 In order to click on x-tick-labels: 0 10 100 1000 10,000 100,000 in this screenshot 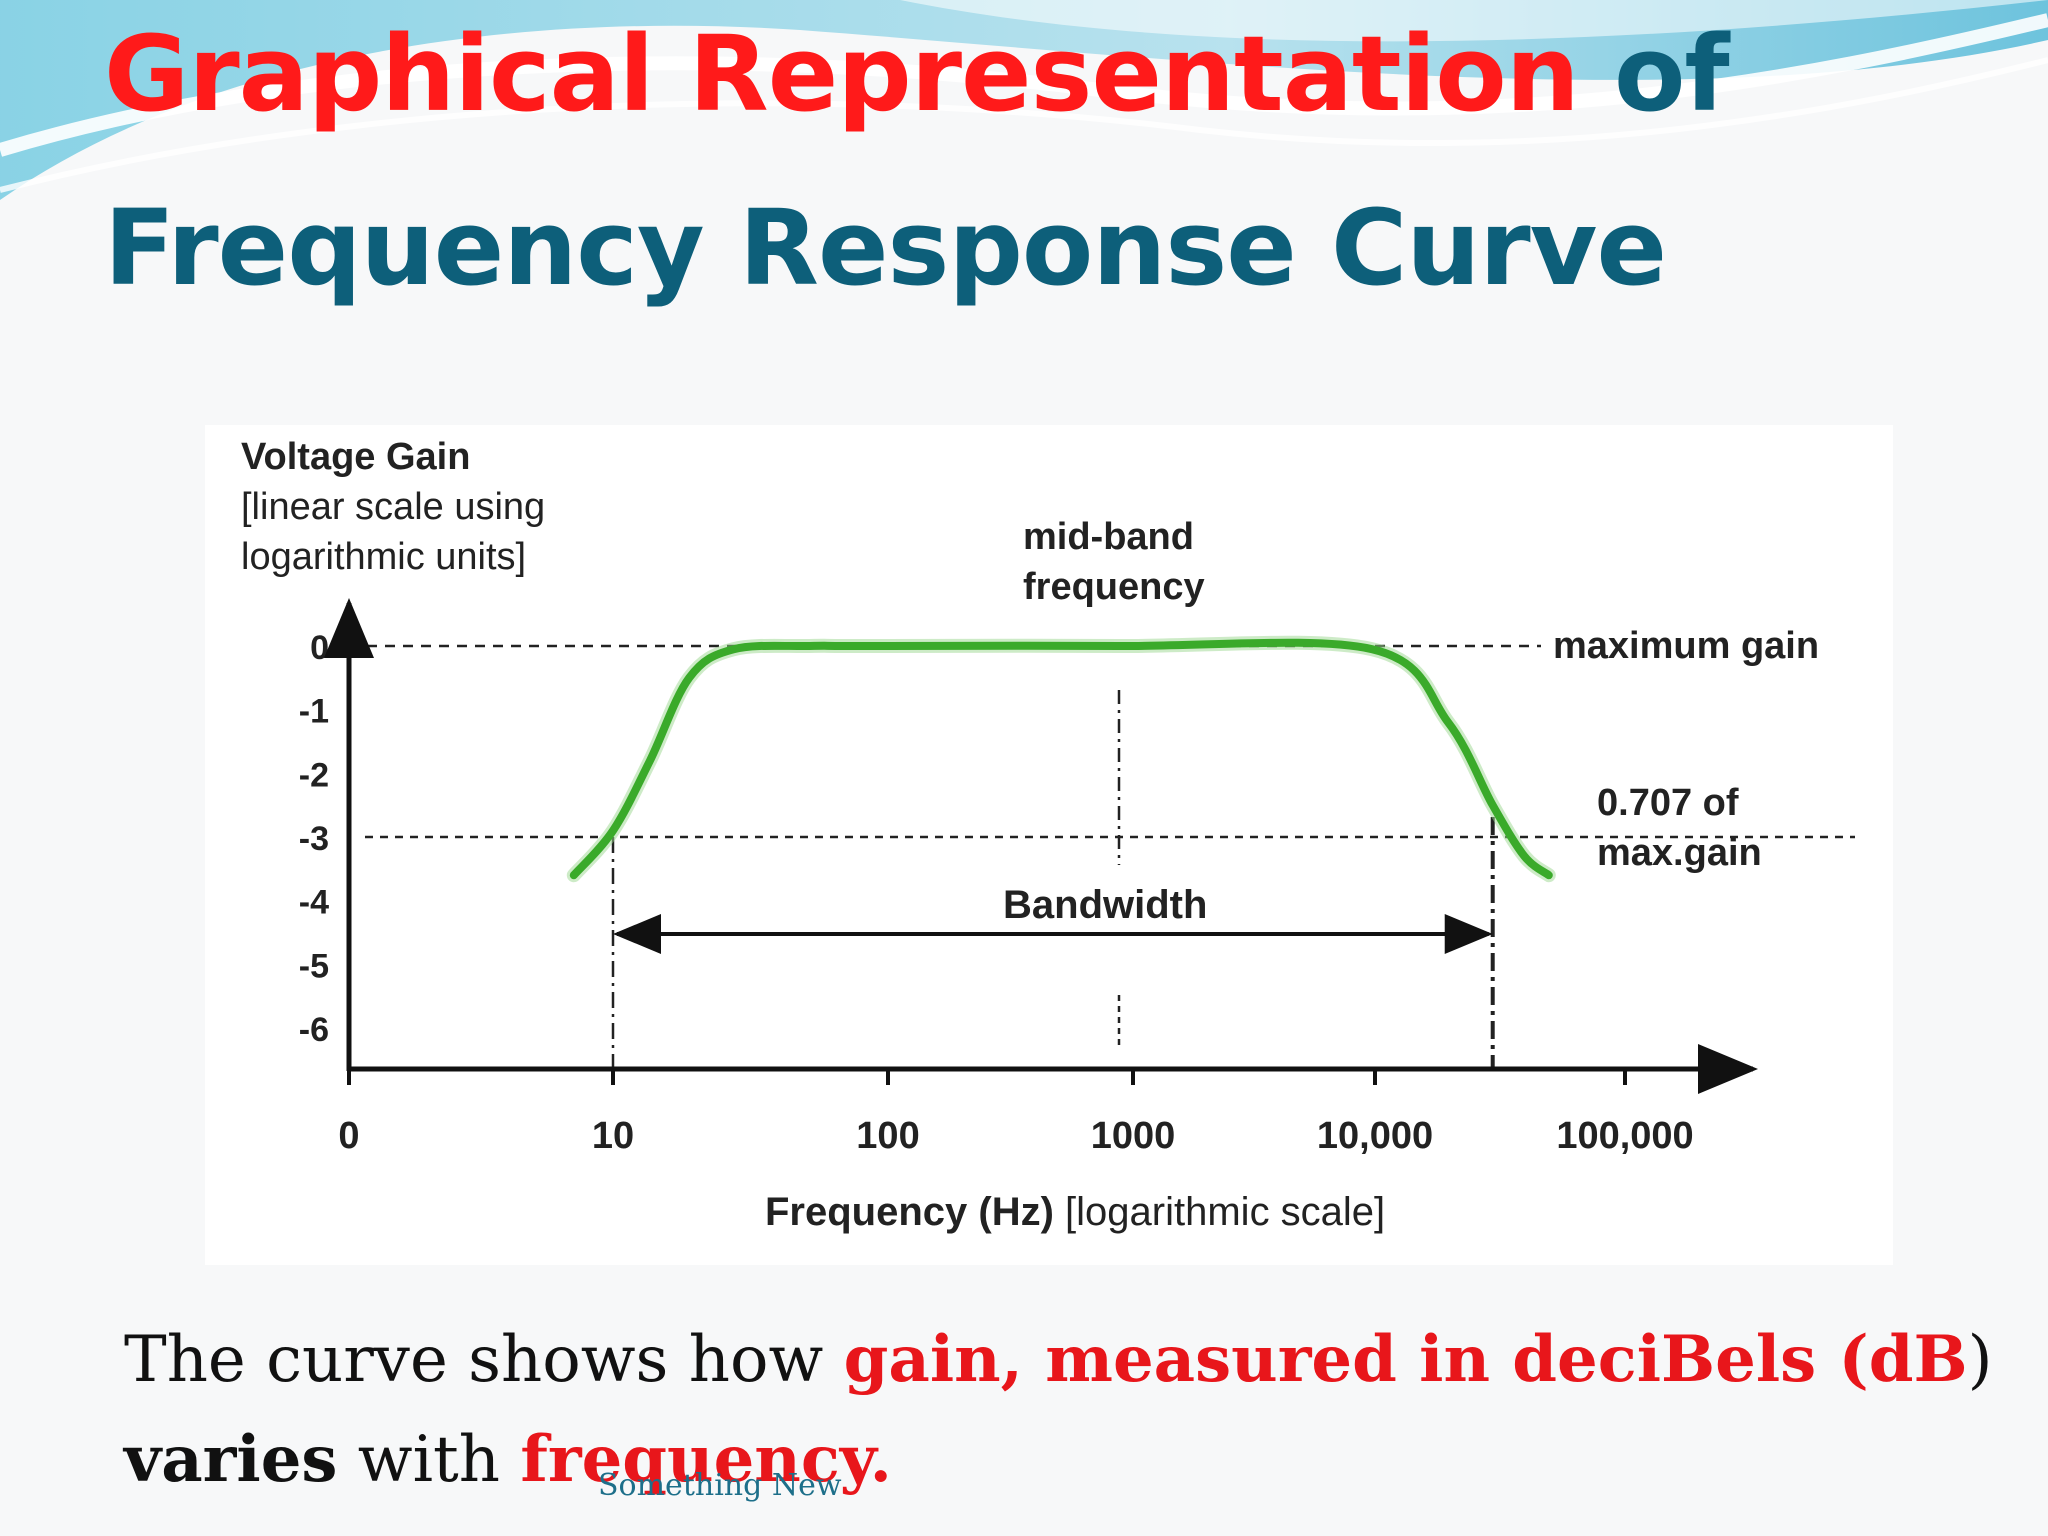, I will do `click(1015, 1136)`.